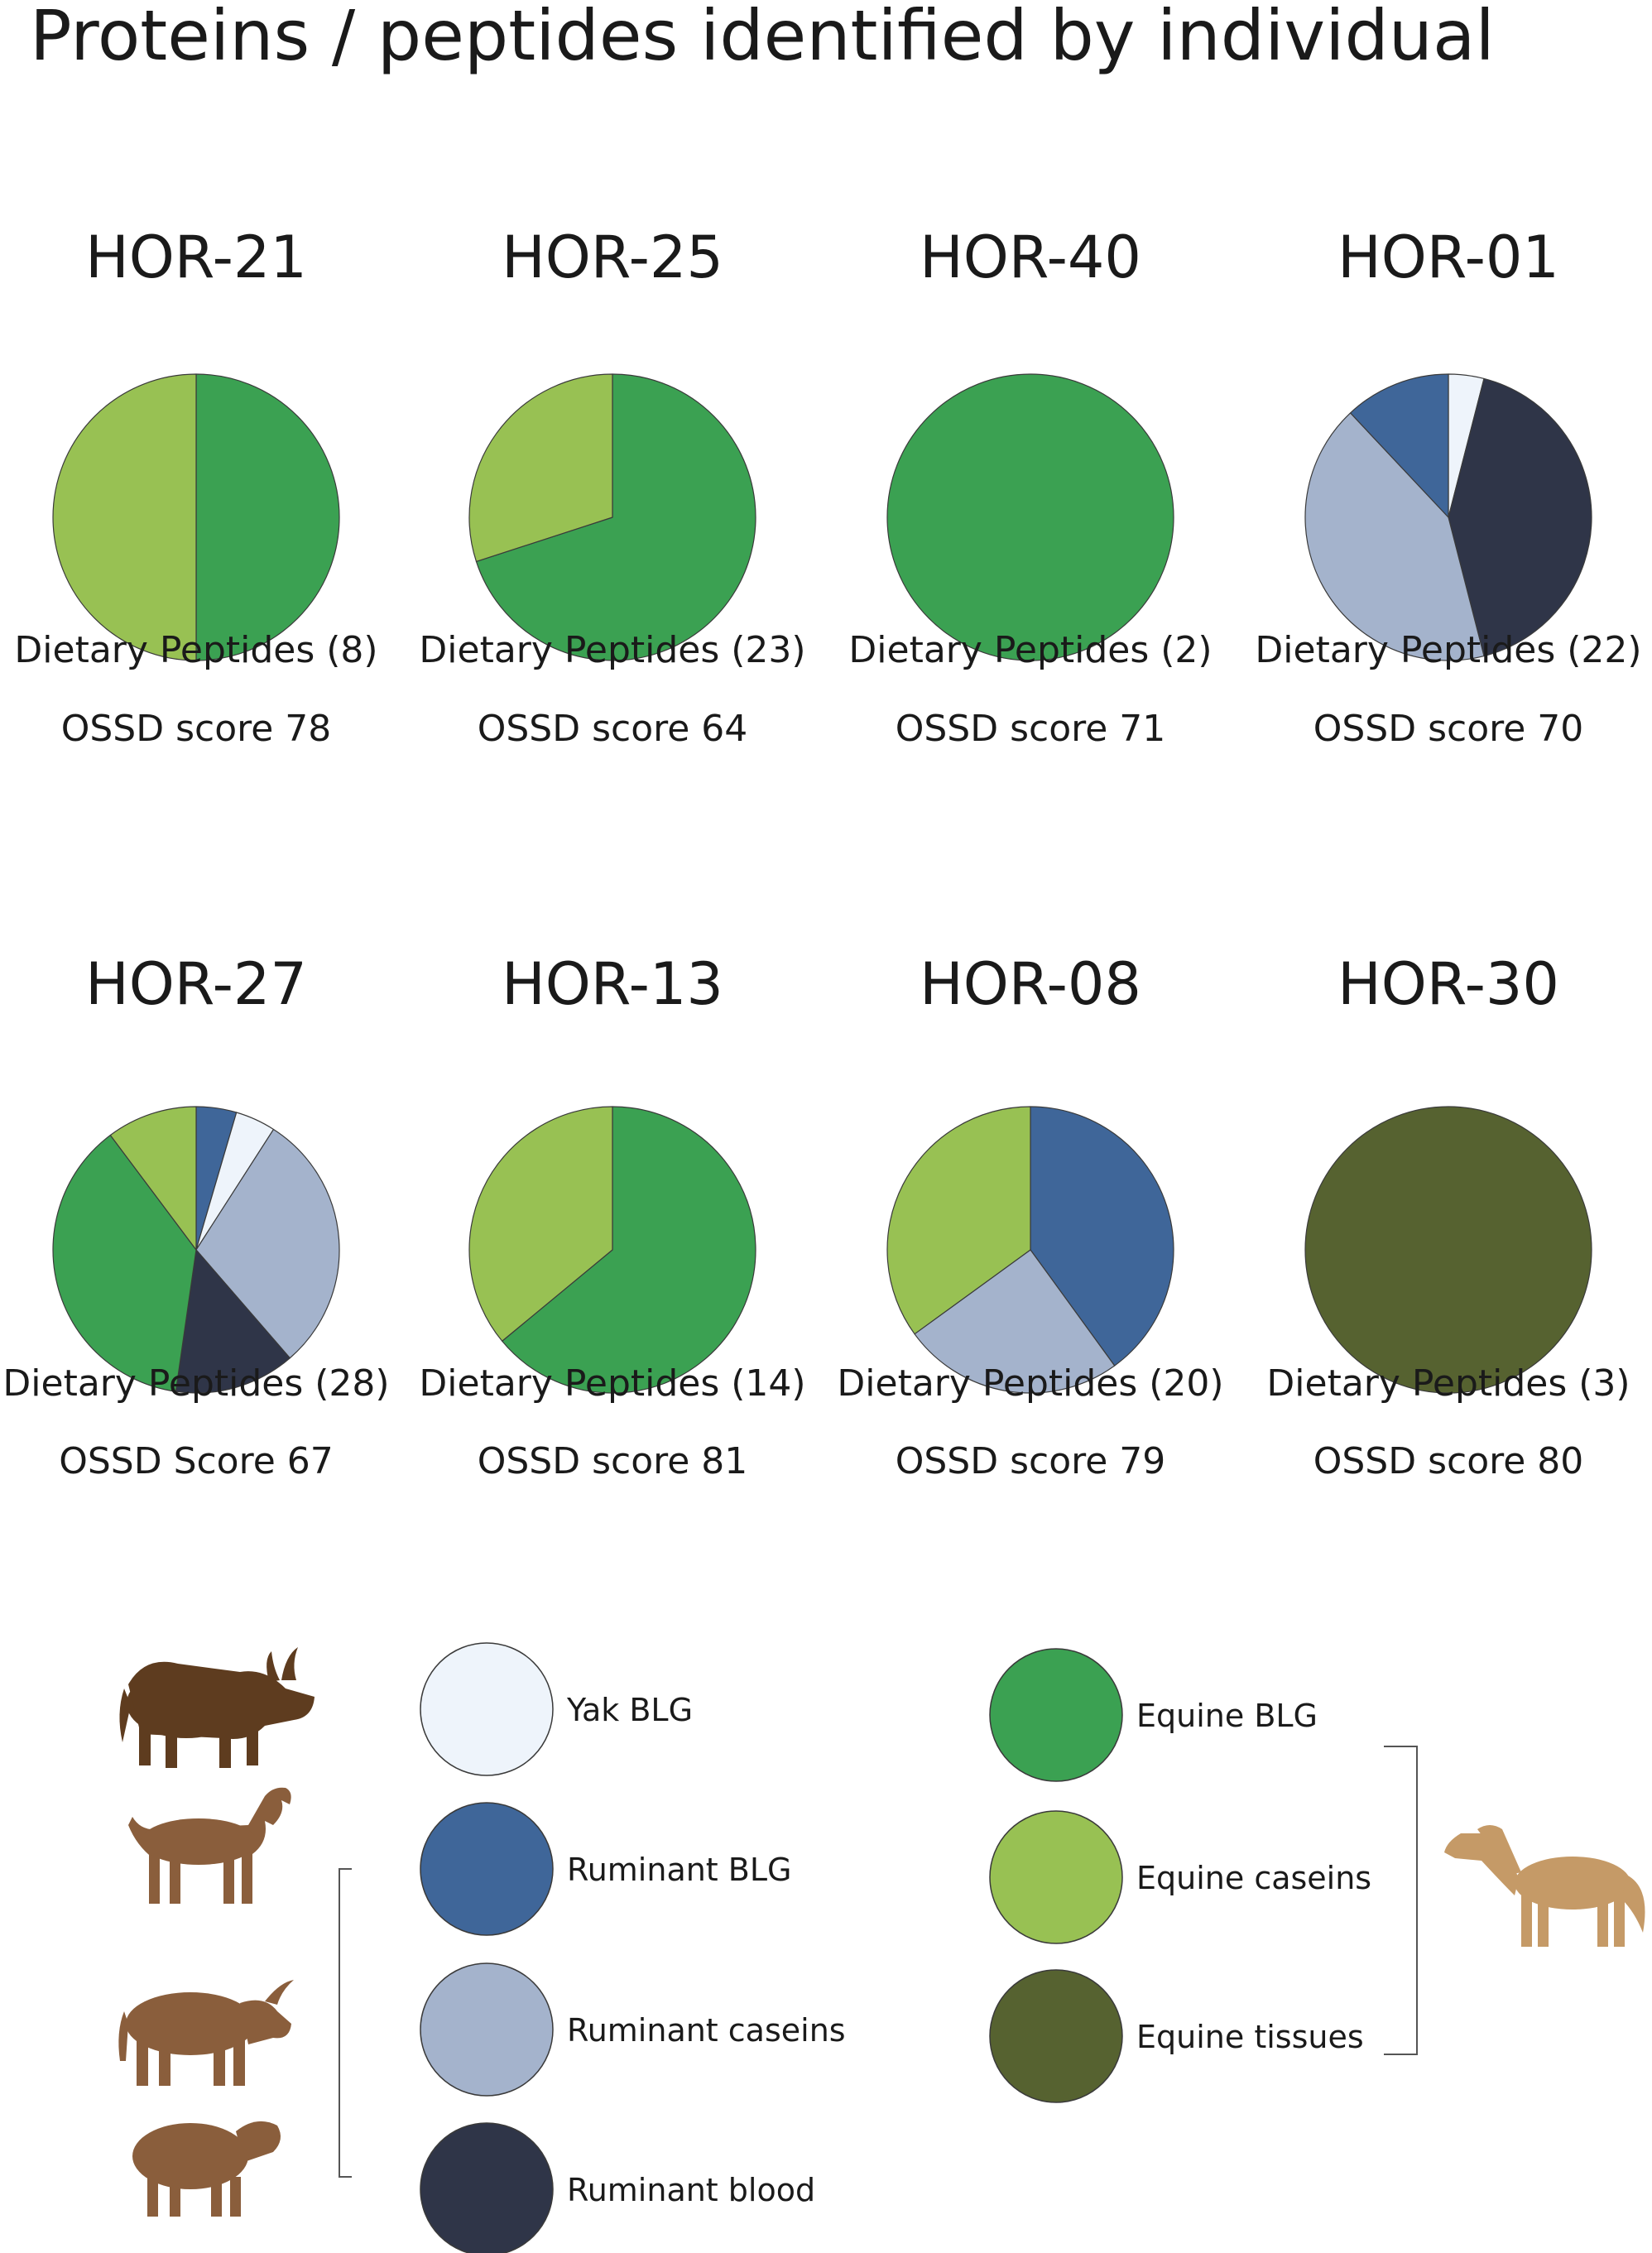 The height and width of the screenshot is (2253, 1652). I want to click on dietary-peptides-label: Dietary Peptides (22), so click(1448, 650).